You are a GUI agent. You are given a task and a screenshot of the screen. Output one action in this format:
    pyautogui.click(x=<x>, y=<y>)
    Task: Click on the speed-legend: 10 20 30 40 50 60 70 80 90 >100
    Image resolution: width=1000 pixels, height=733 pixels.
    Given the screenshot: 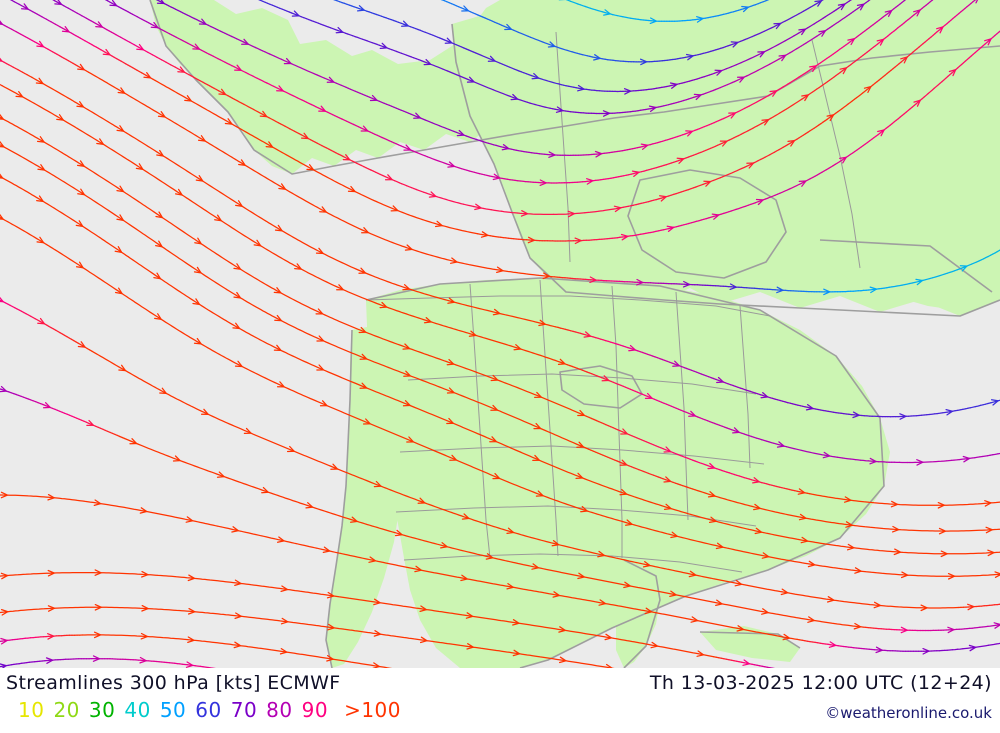 What is the action you would take?
    pyautogui.click(x=209, y=710)
    